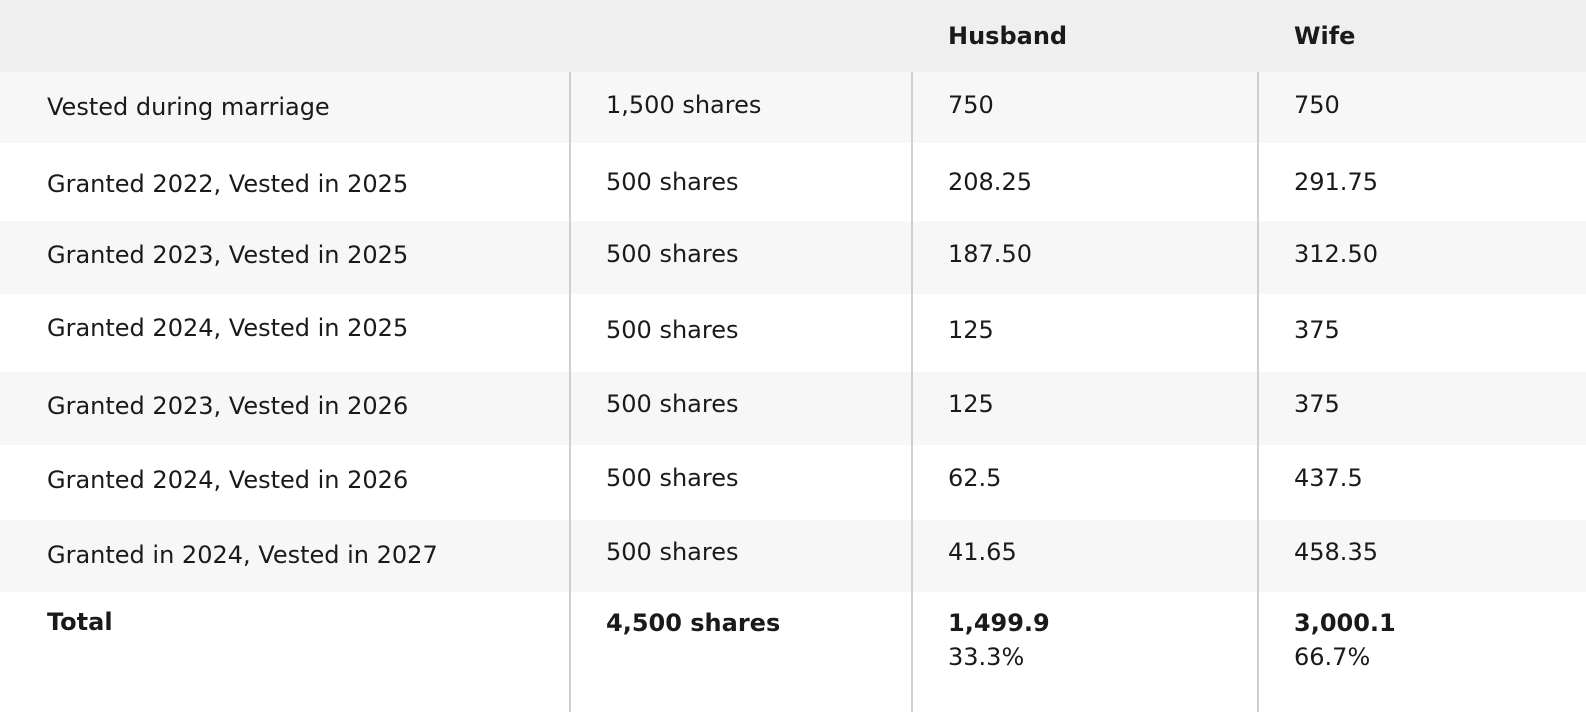 This screenshot has height=712, width=1586. What do you see at coordinates (693, 623) in the screenshot?
I see `total-shares: 4,500 shares` at bounding box center [693, 623].